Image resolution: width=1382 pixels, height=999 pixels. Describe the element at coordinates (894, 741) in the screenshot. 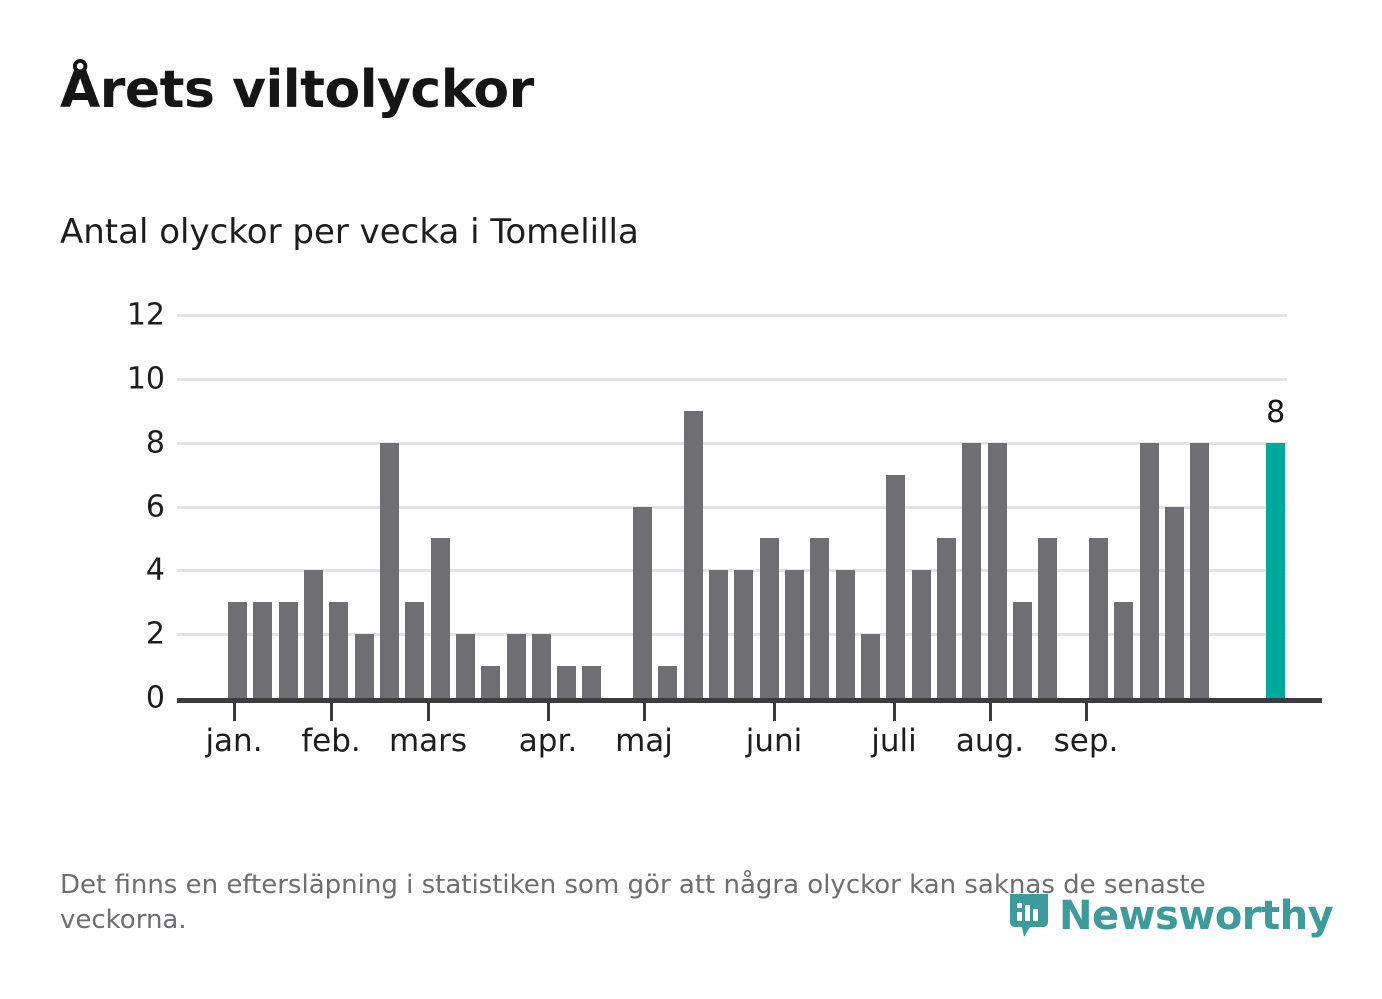

I see `x-axis-tick-label: juli` at that location.